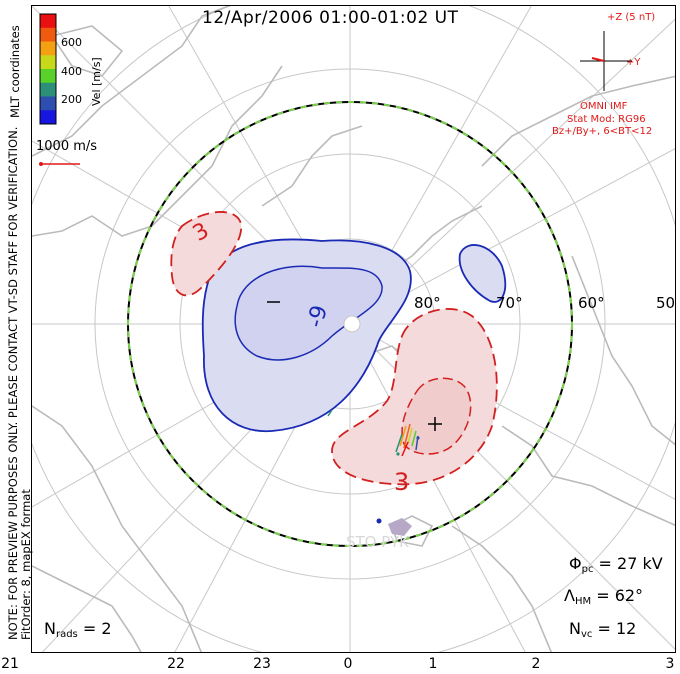  I want to click on max-marker, so click(435, 424).